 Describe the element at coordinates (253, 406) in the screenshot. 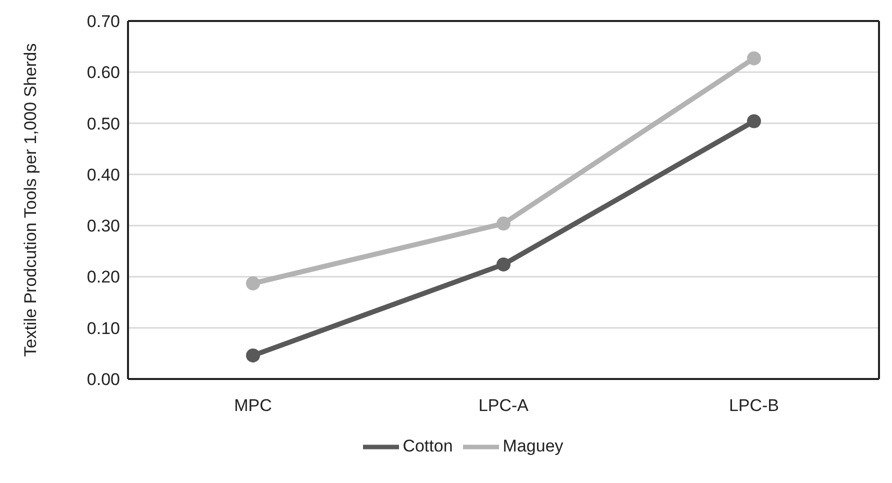

I see `x-tick-label: MPC` at that location.